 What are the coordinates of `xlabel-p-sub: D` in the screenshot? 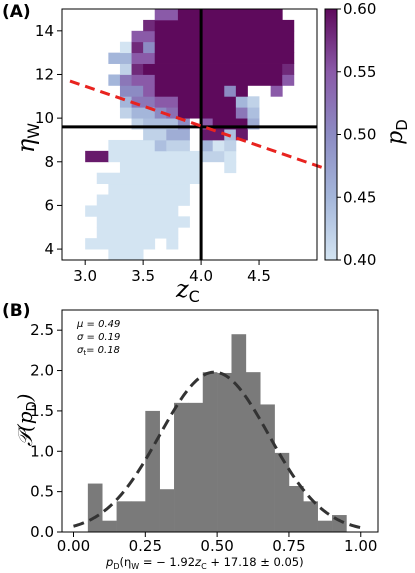 It's located at (116, 566).